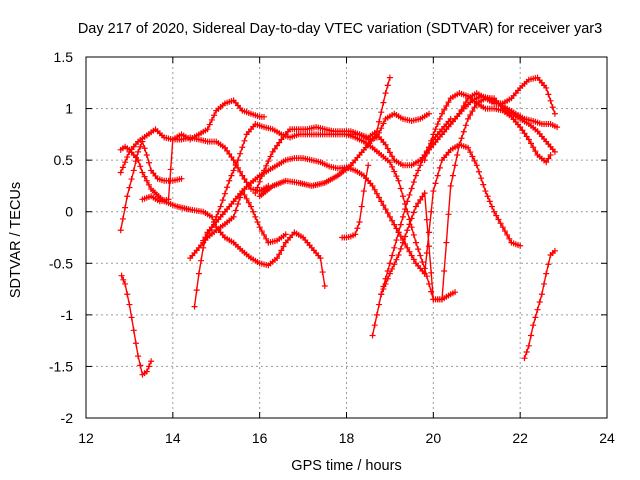  I want to click on series-sat-n, so click(487, 128).